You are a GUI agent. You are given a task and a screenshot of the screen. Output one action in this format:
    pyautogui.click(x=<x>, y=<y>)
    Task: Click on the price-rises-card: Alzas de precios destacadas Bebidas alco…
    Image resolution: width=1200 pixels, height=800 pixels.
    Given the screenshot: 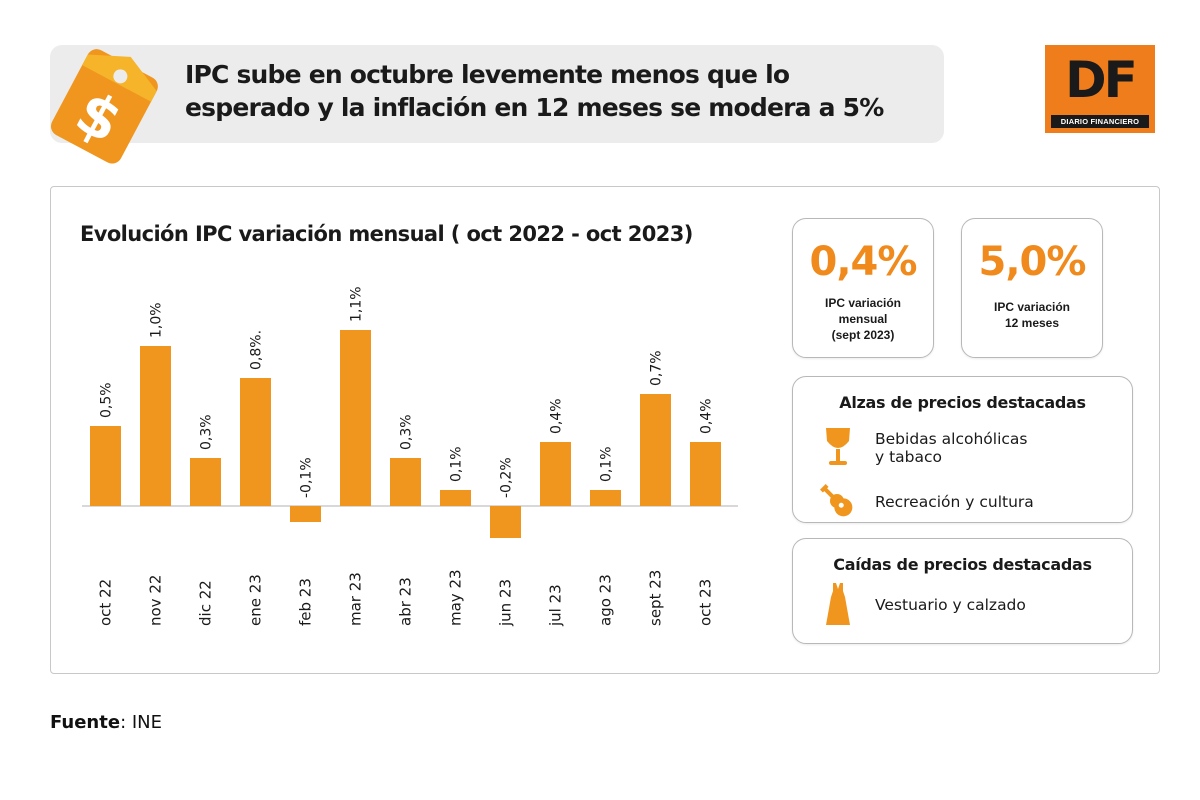 What is the action you would take?
    pyautogui.click(x=962, y=449)
    